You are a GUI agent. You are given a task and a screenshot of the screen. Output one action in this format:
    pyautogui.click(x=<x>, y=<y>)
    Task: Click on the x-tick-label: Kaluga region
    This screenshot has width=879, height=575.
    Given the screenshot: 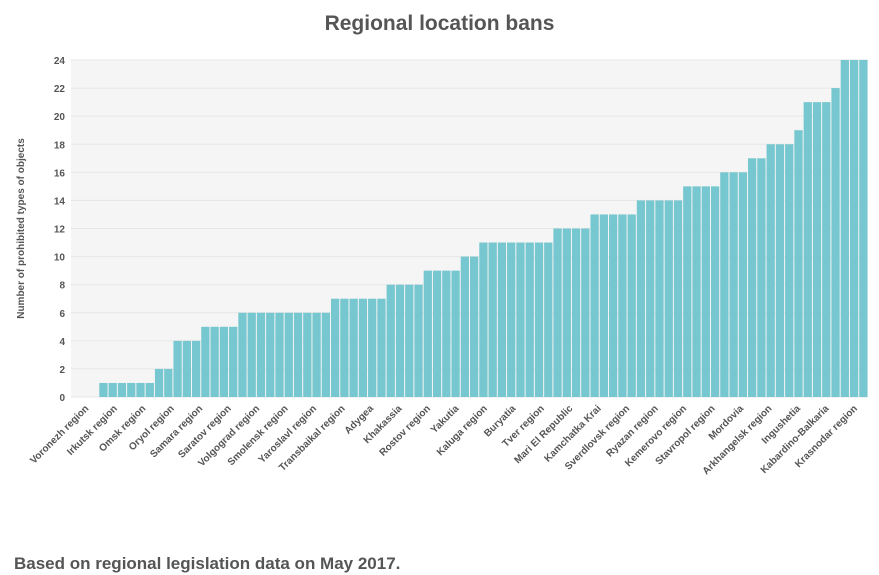 What is the action you would take?
    pyautogui.click(x=462, y=430)
    